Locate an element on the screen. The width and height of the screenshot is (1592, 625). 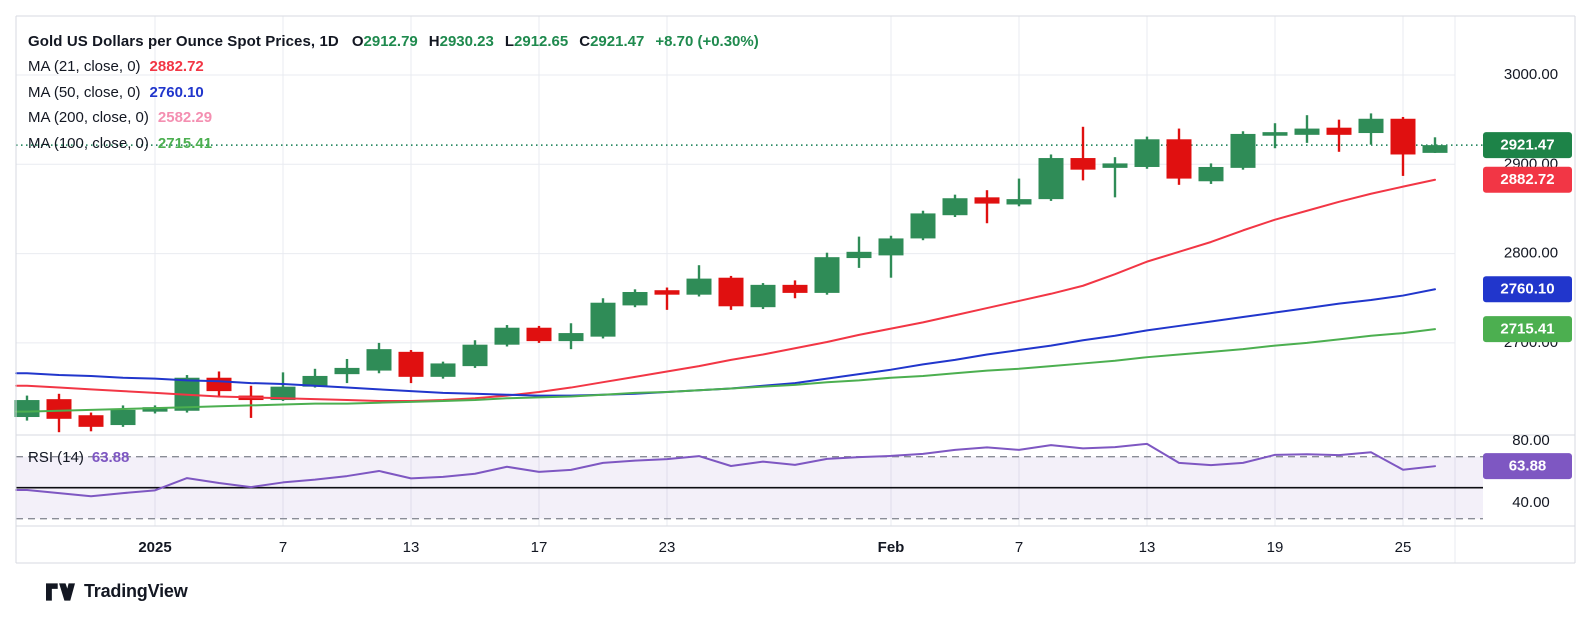
ohlc-open-value: 2912.79 is located at coordinates (390, 41).